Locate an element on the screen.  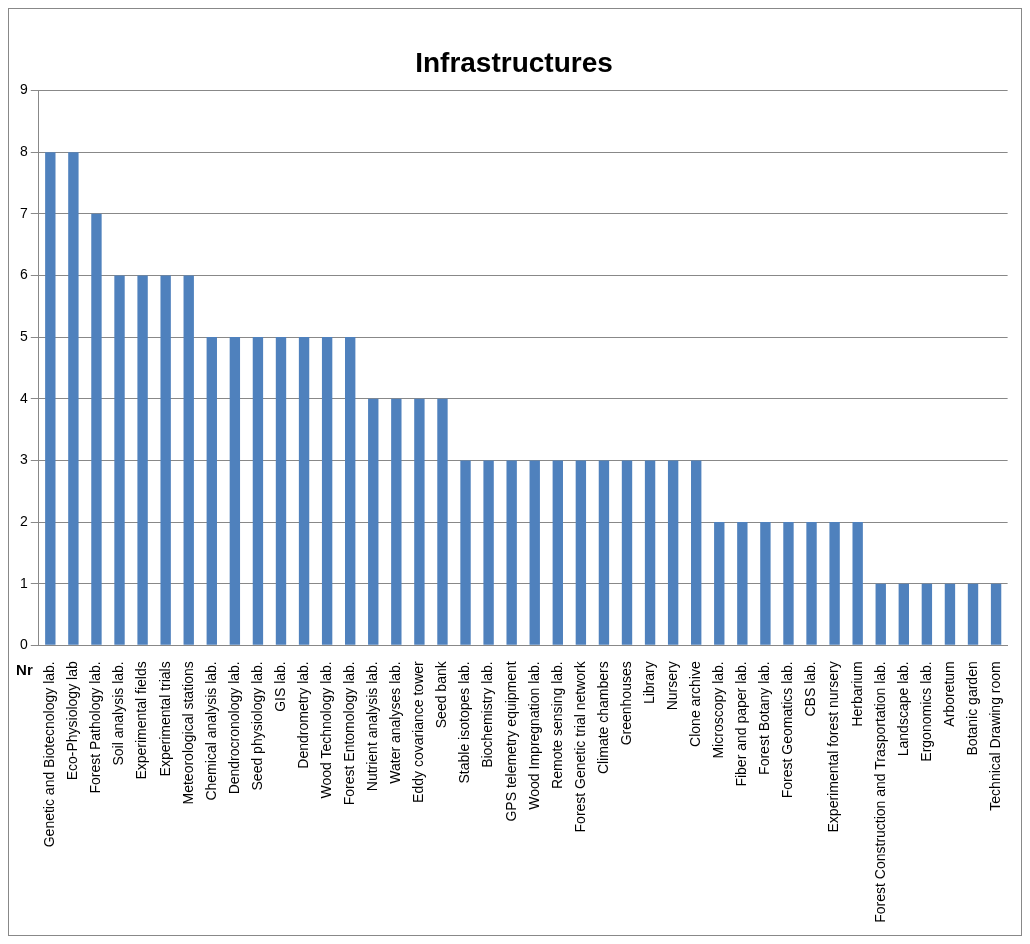
x-tick-label: Ergonomics lab. is located at coordinates (925, 711).